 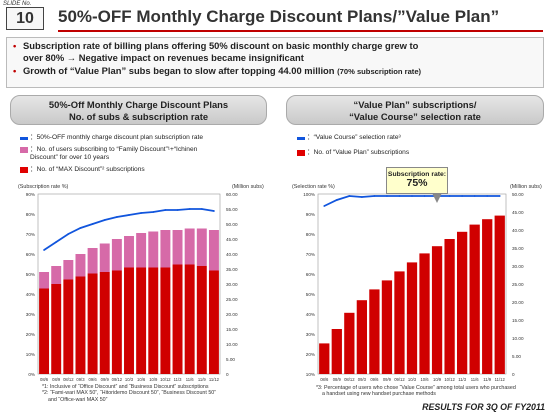 What do you see at coordinates (487, 379) in the screenshot?
I see `category-tick-label: 11/9` at bounding box center [487, 379].